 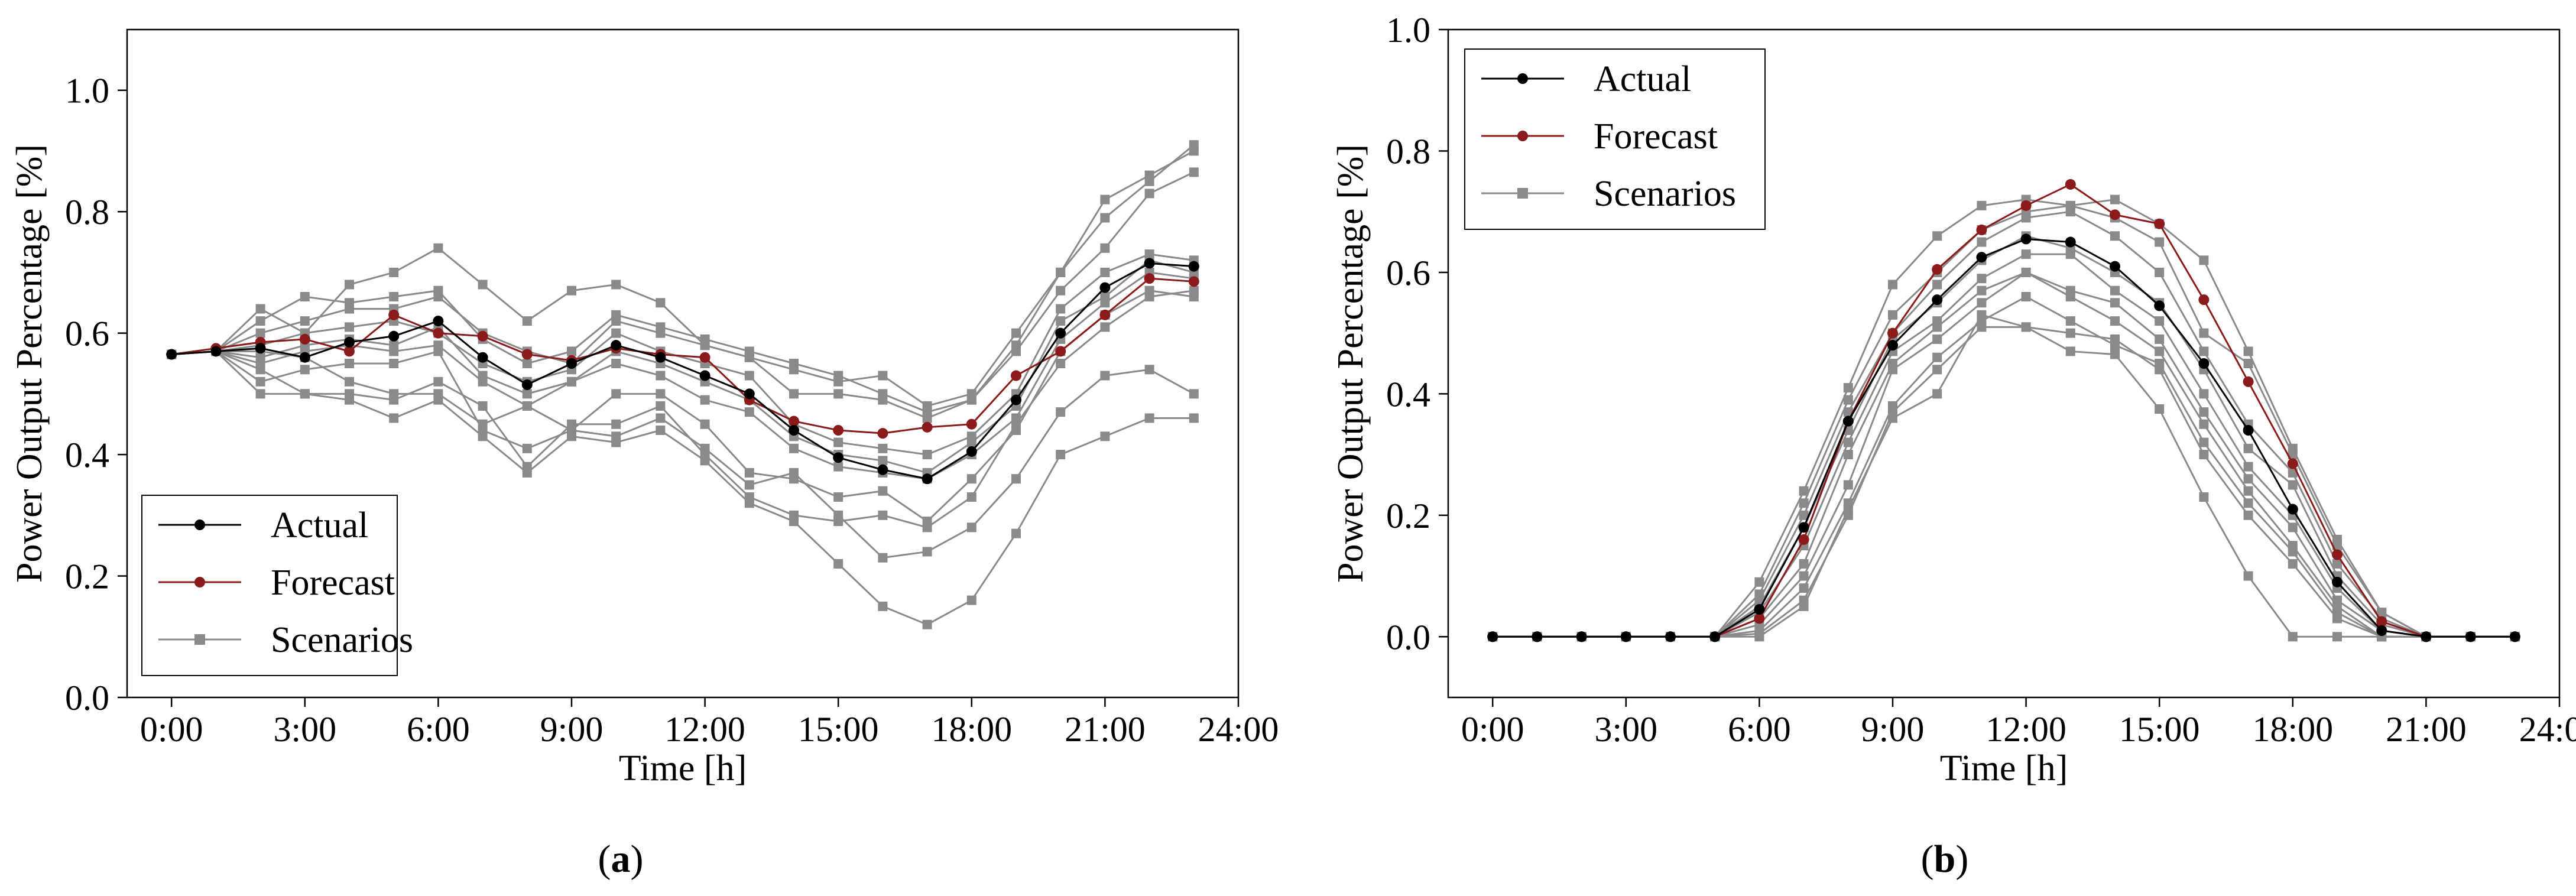 I want to click on x-tick-label: 6:00, so click(x=438, y=730).